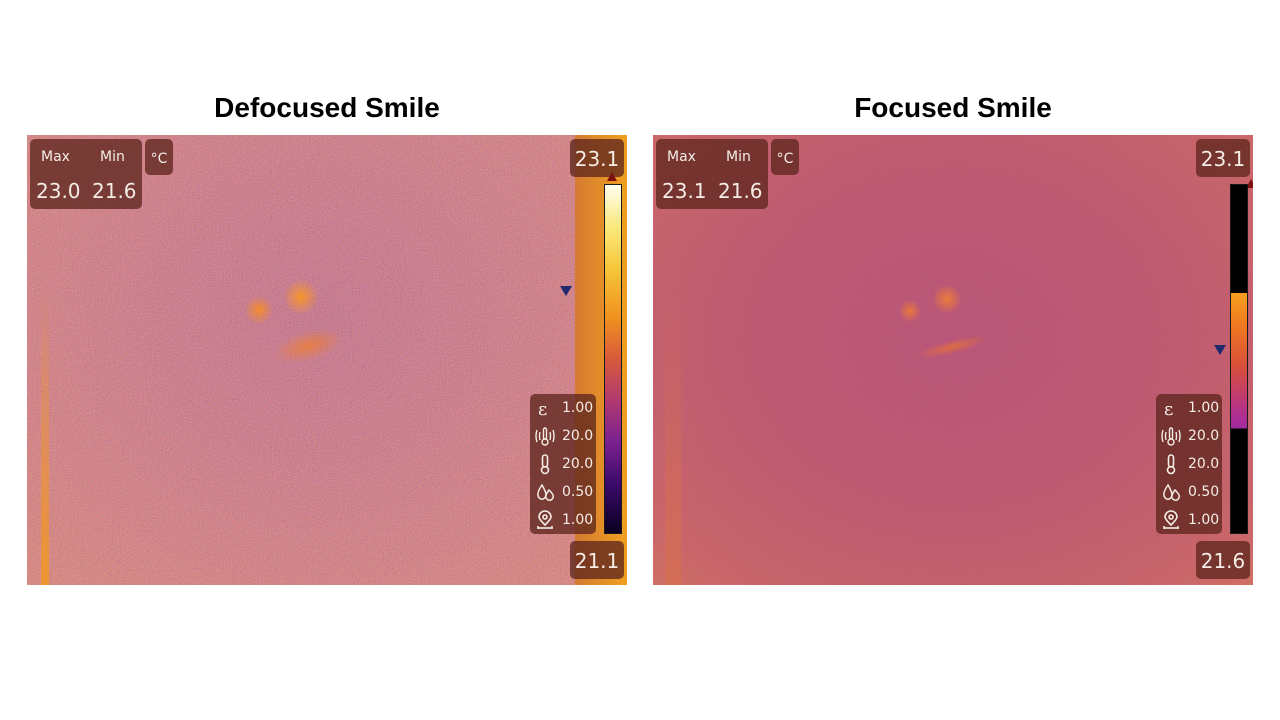 This screenshot has height=720, width=1280. I want to click on panel-title-defocused: Defocused Smile, so click(327, 107).